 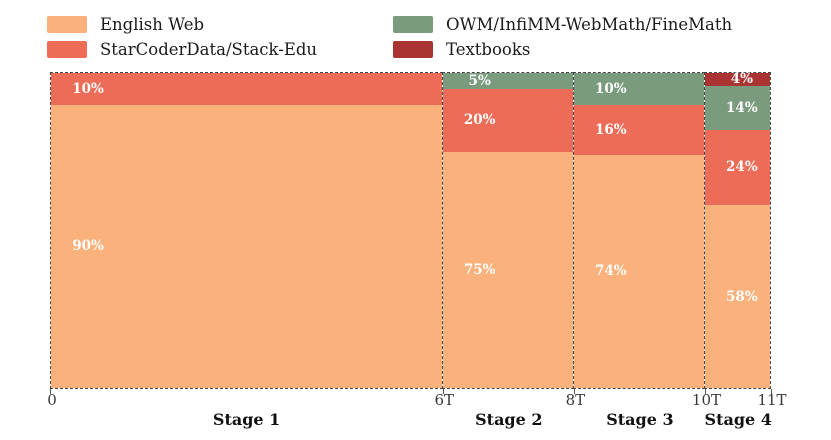 What do you see at coordinates (639, 89) in the screenshot?
I see `bar-segment-owm: 10%` at bounding box center [639, 89].